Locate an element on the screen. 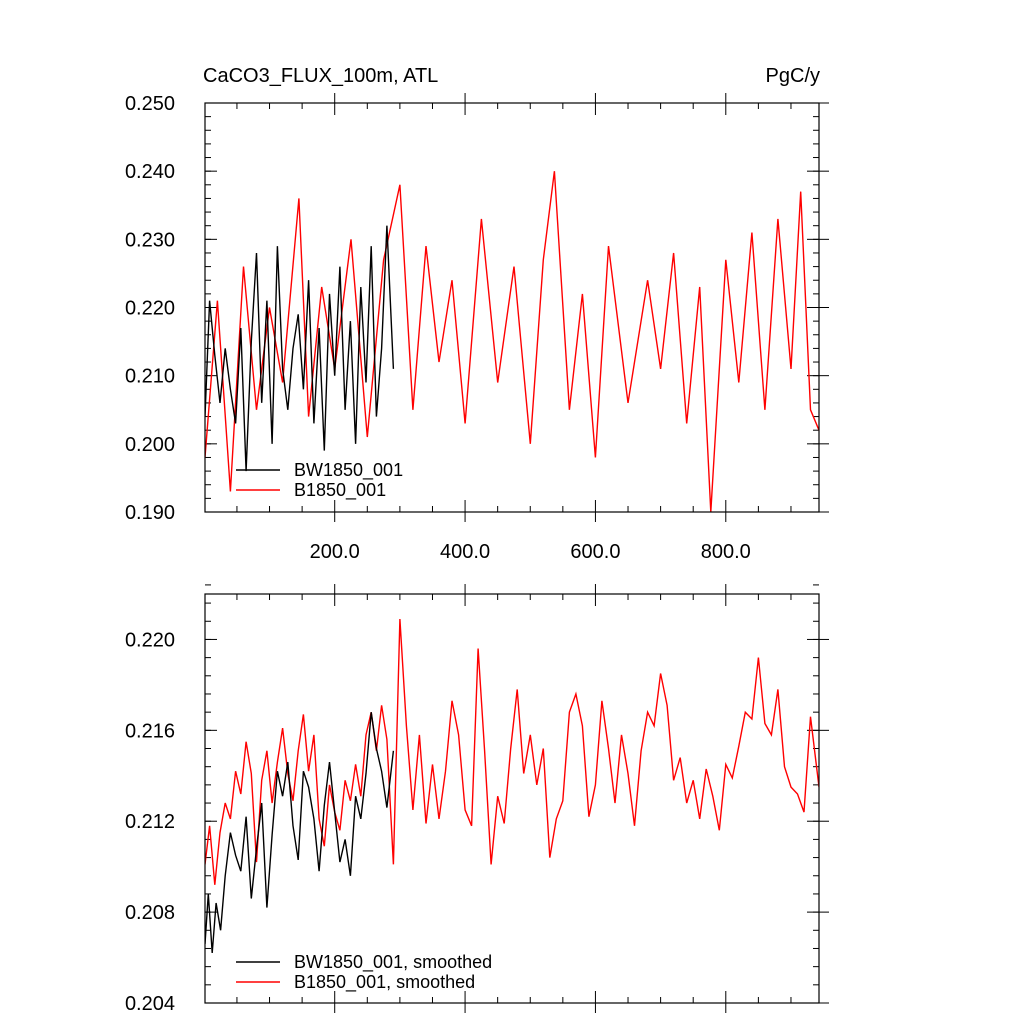  top-x-tick-label: 200.0 is located at coordinates (335, 552).